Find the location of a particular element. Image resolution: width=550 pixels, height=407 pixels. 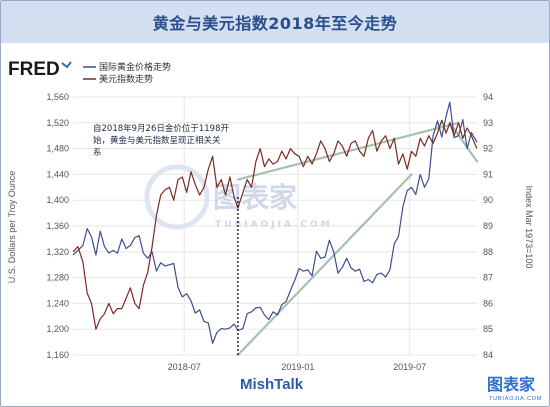

x-axis-ticks: 2018-07 2019-01 2019-07 is located at coordinates (297, 367).